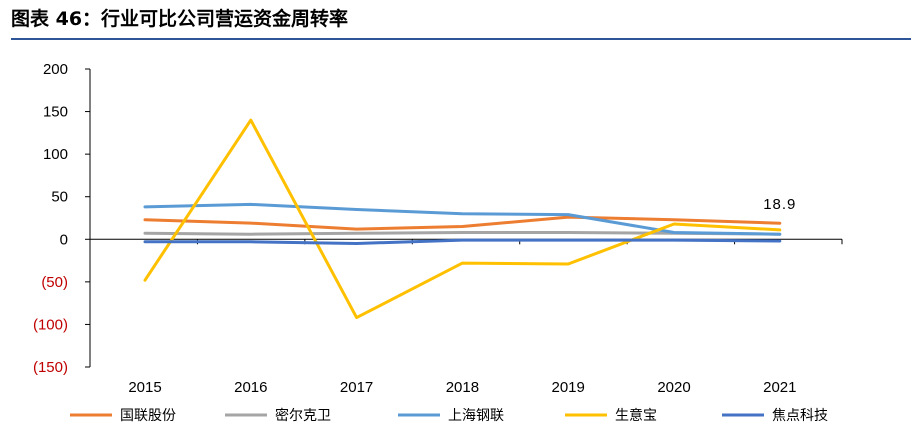 This screenshot has height=428, width=923. I want to click on x-tick-label: 2016, so click(250, 387).